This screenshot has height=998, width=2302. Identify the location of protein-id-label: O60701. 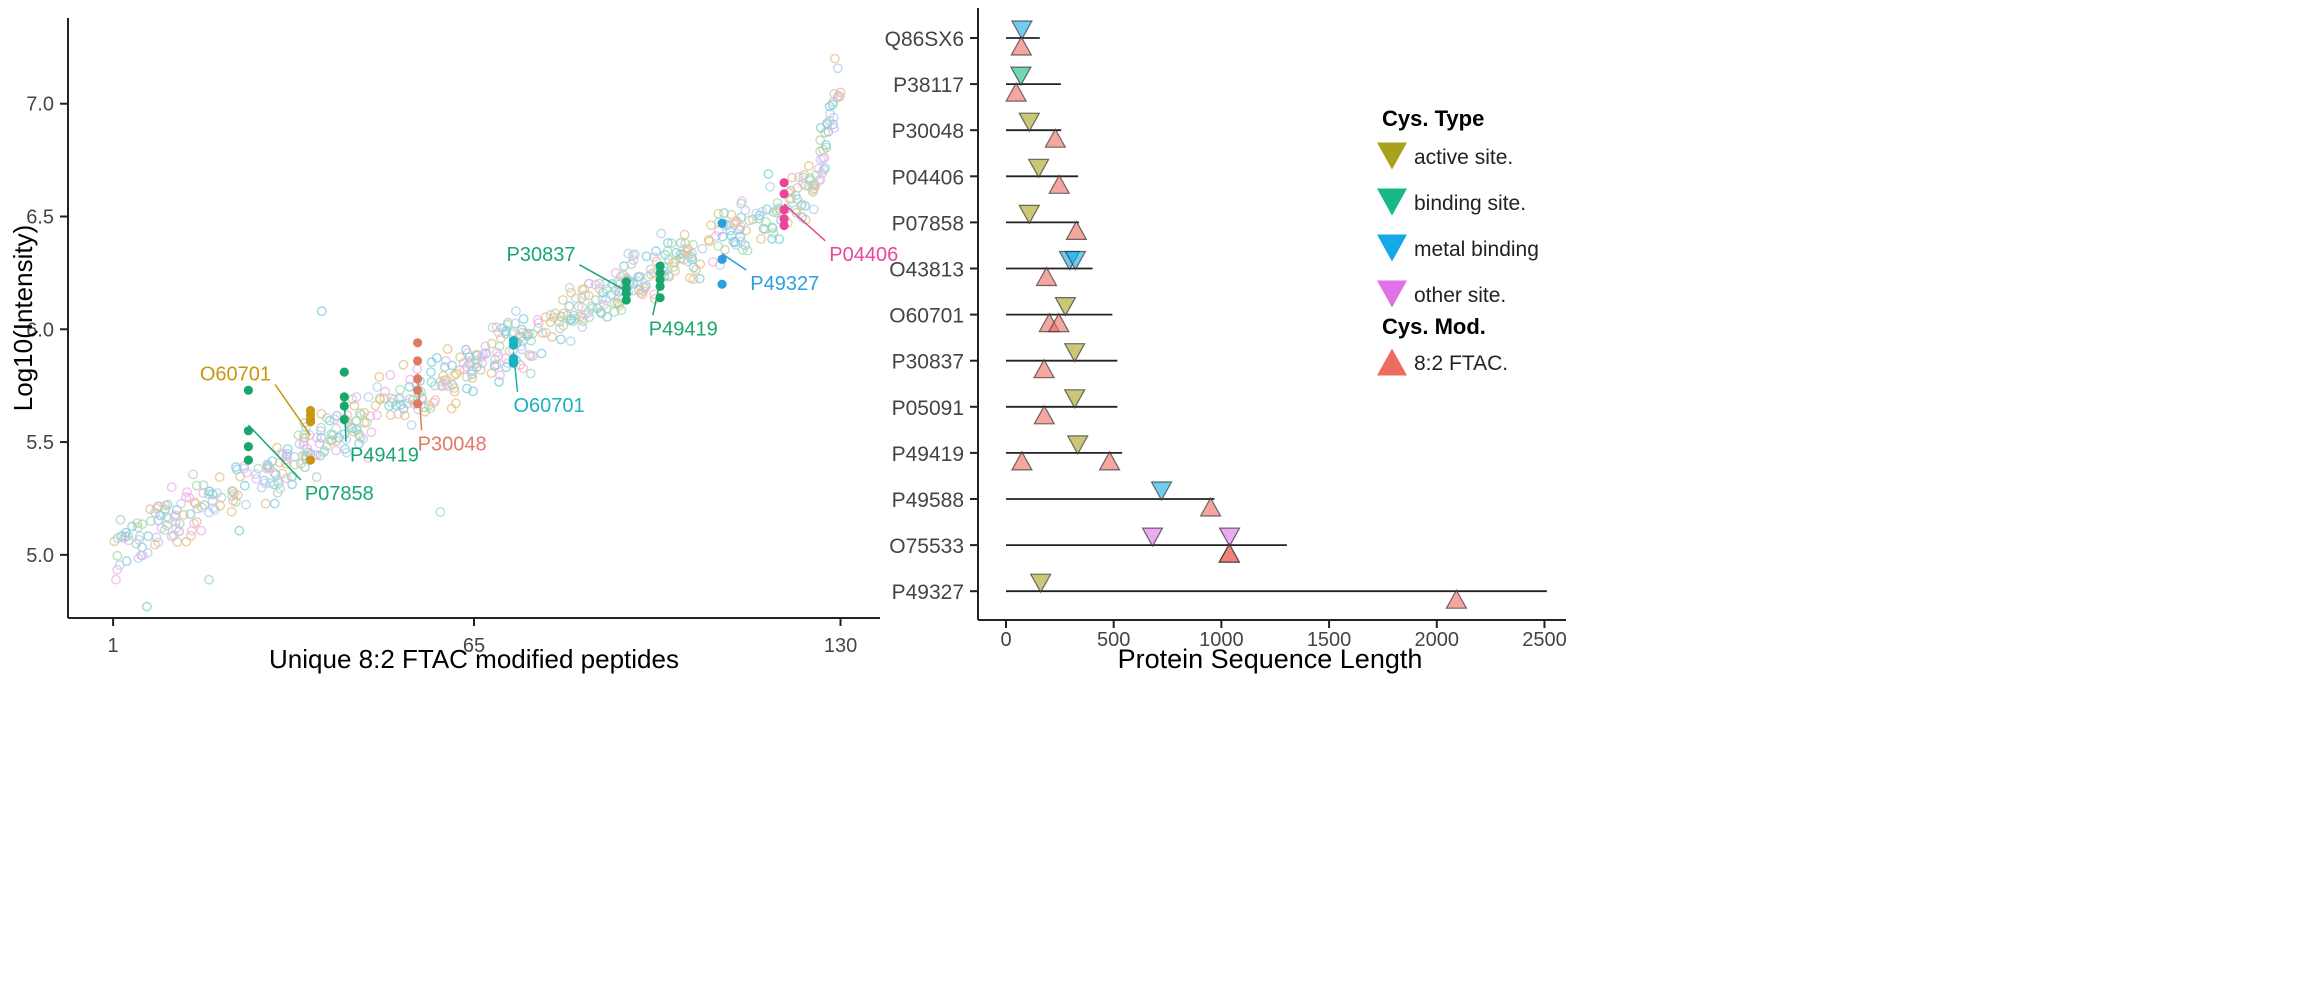
(926, 316).